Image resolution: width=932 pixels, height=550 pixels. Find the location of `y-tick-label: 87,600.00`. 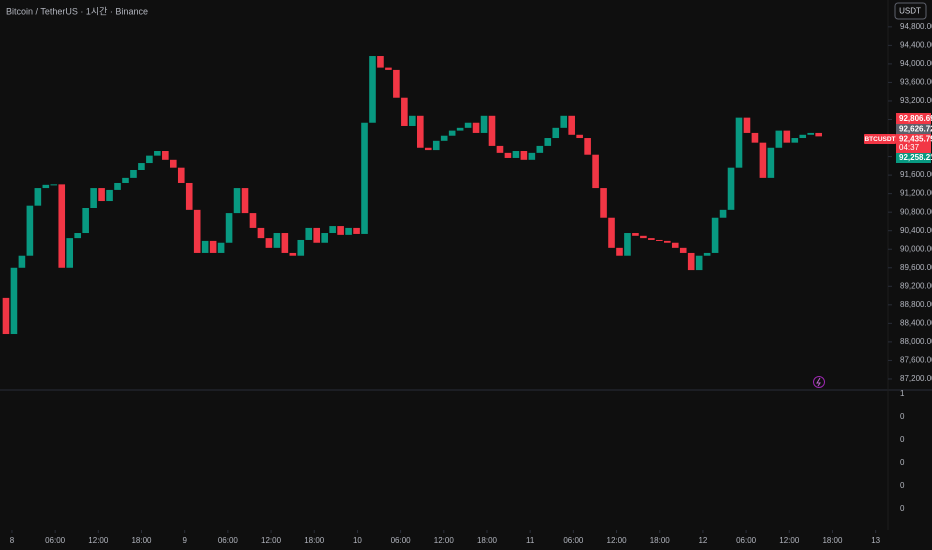

y-tick-label: 87,600.00 is located at coordinates (916, 360).